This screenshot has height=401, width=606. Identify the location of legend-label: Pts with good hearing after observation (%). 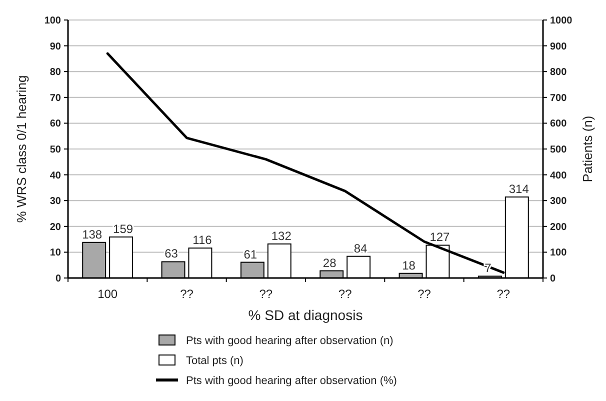
(291, 380).